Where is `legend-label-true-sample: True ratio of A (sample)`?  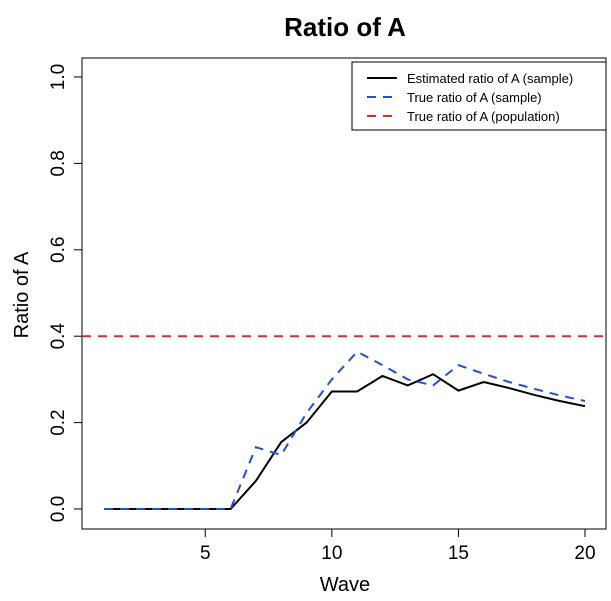 legend-label-true-sample: True ratio of A (sample) is located at coordinates (474, 97).